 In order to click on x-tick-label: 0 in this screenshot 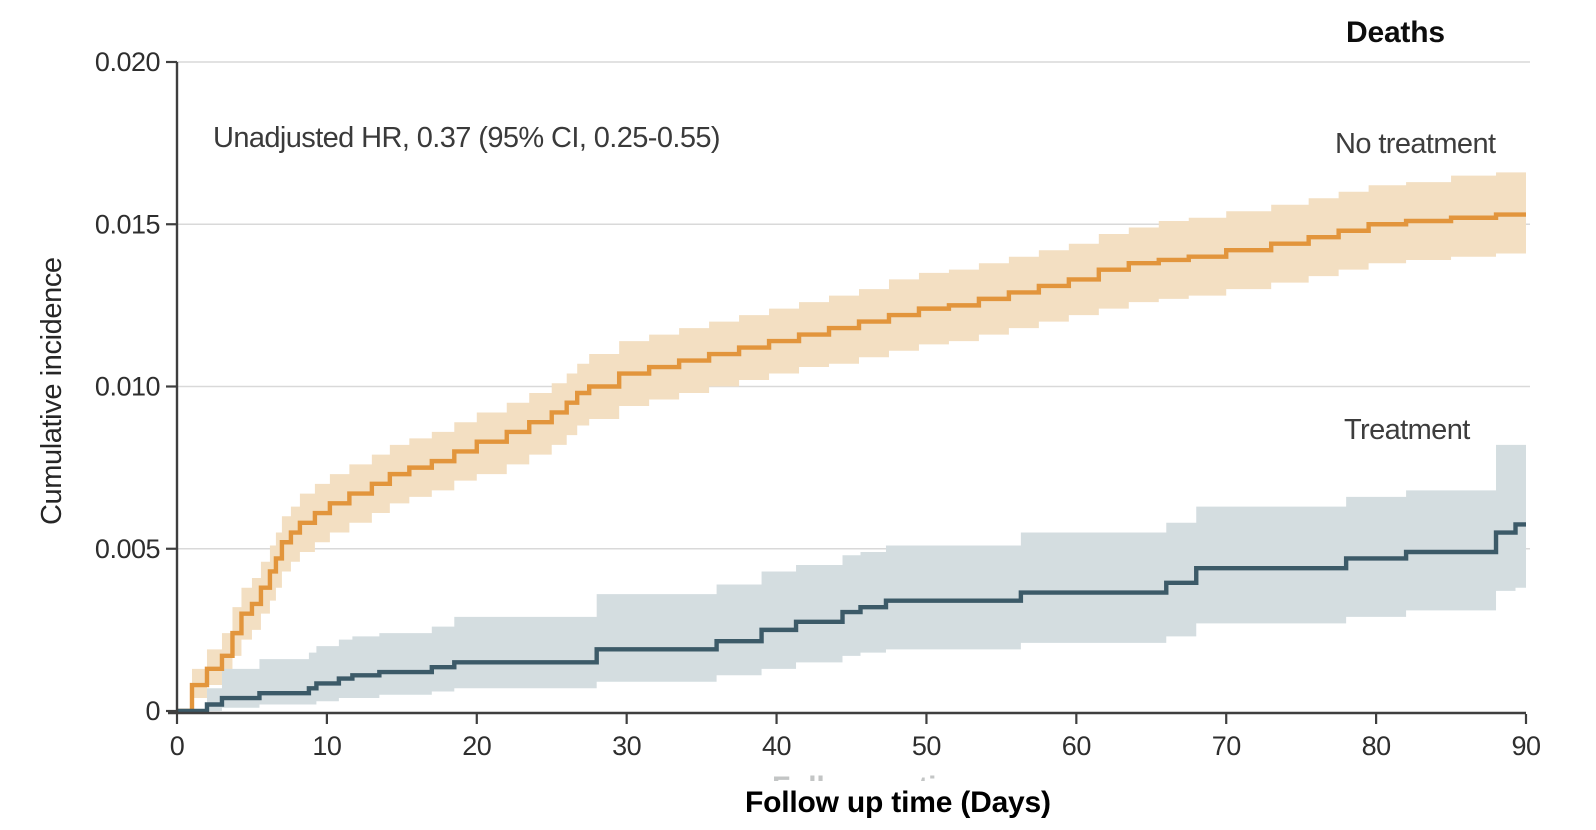, I will do `click(177, 746)`.